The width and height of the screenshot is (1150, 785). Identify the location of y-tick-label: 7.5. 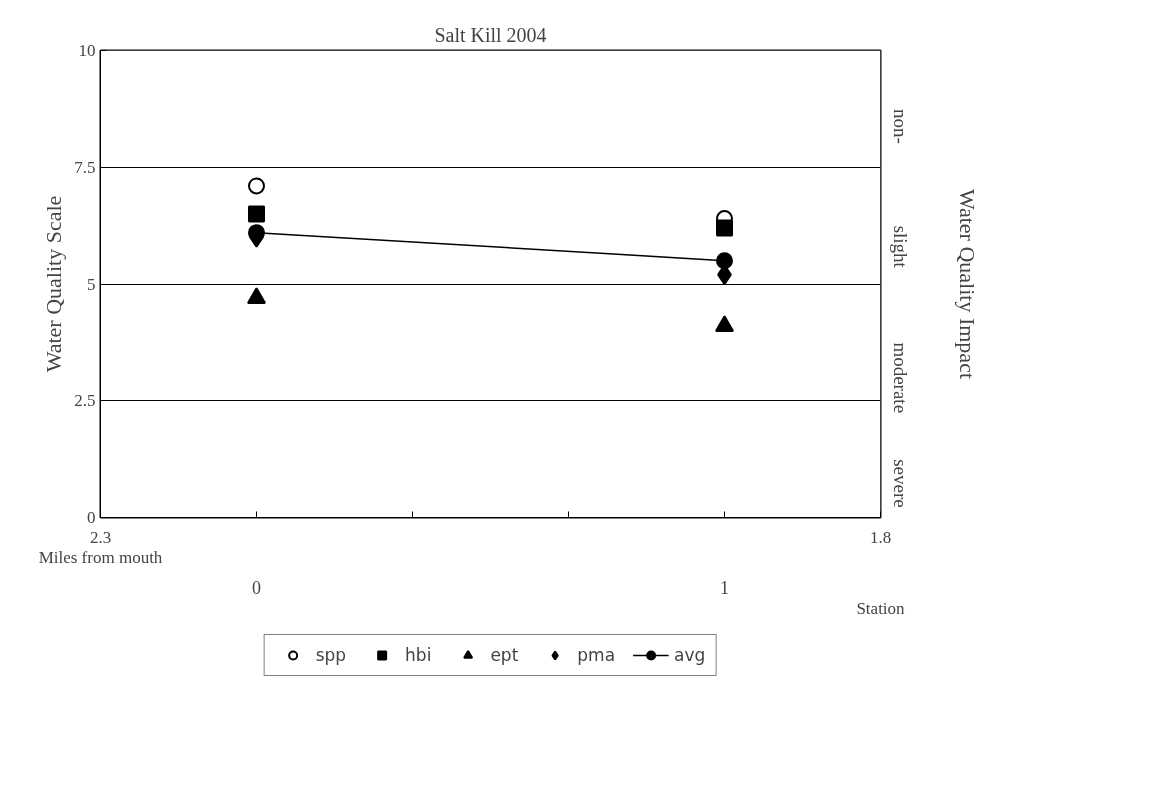
(85, 167).